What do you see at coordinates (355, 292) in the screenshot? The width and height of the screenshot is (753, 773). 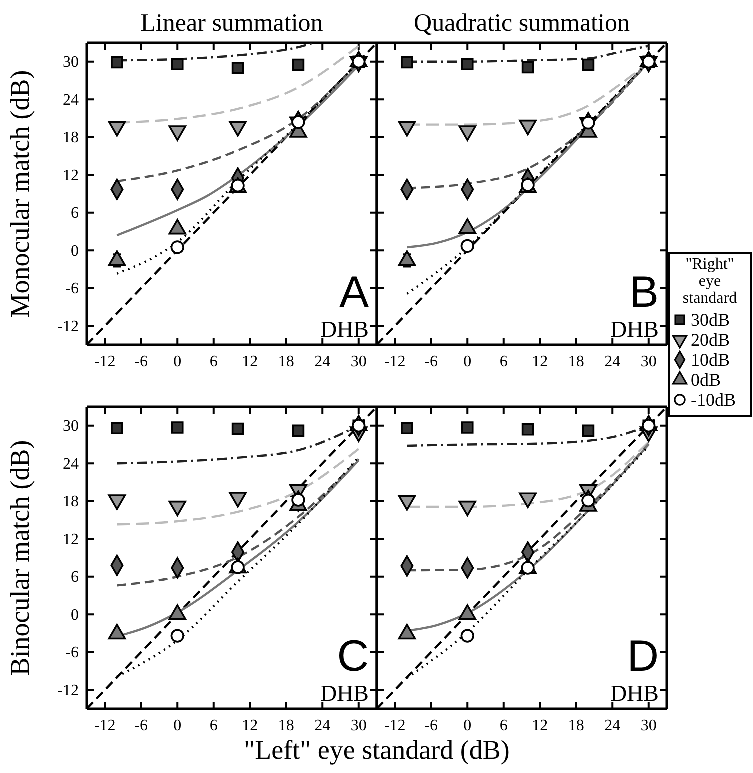 I see `annotation: A` at bounding box center [355, 292].